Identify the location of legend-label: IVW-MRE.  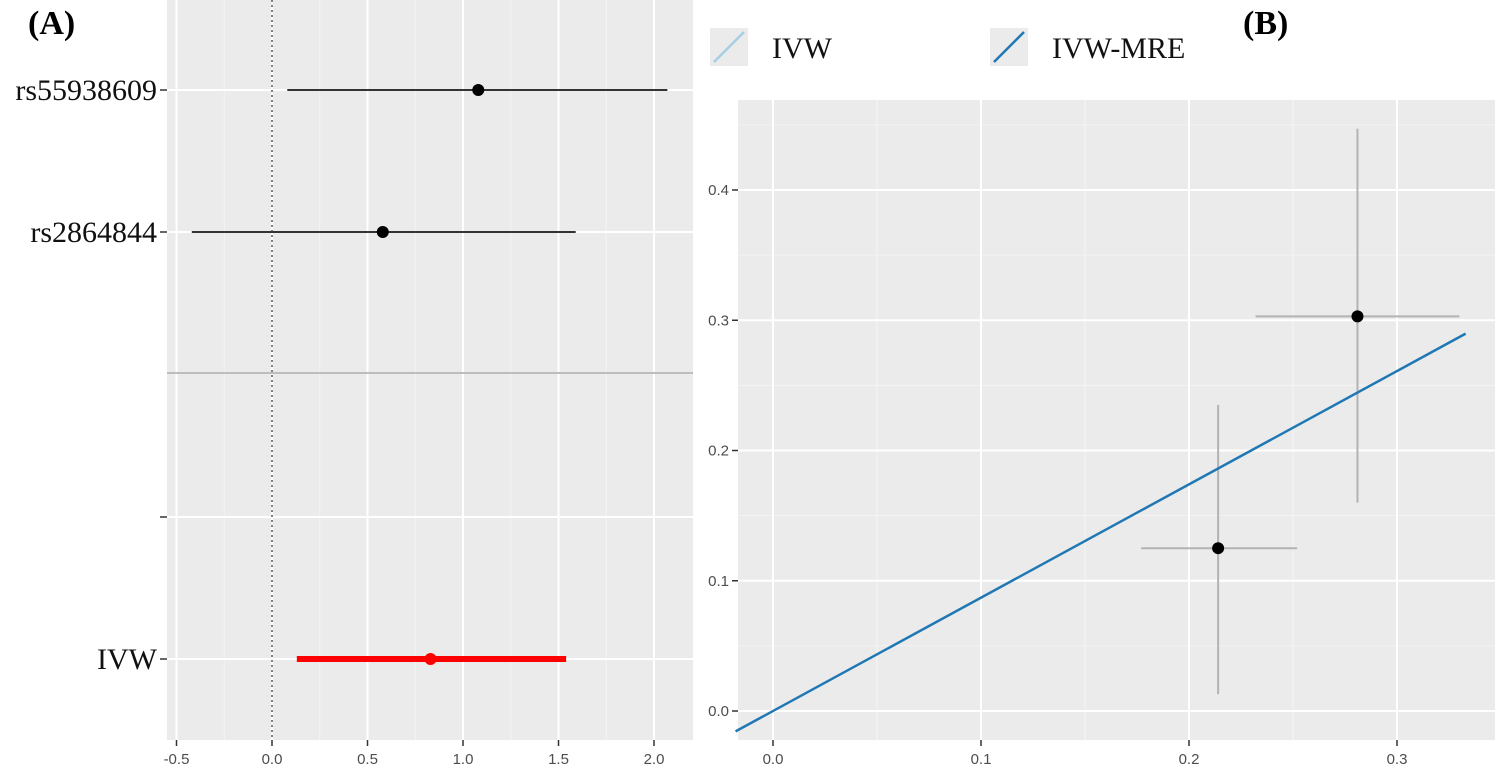
(1118, 48).